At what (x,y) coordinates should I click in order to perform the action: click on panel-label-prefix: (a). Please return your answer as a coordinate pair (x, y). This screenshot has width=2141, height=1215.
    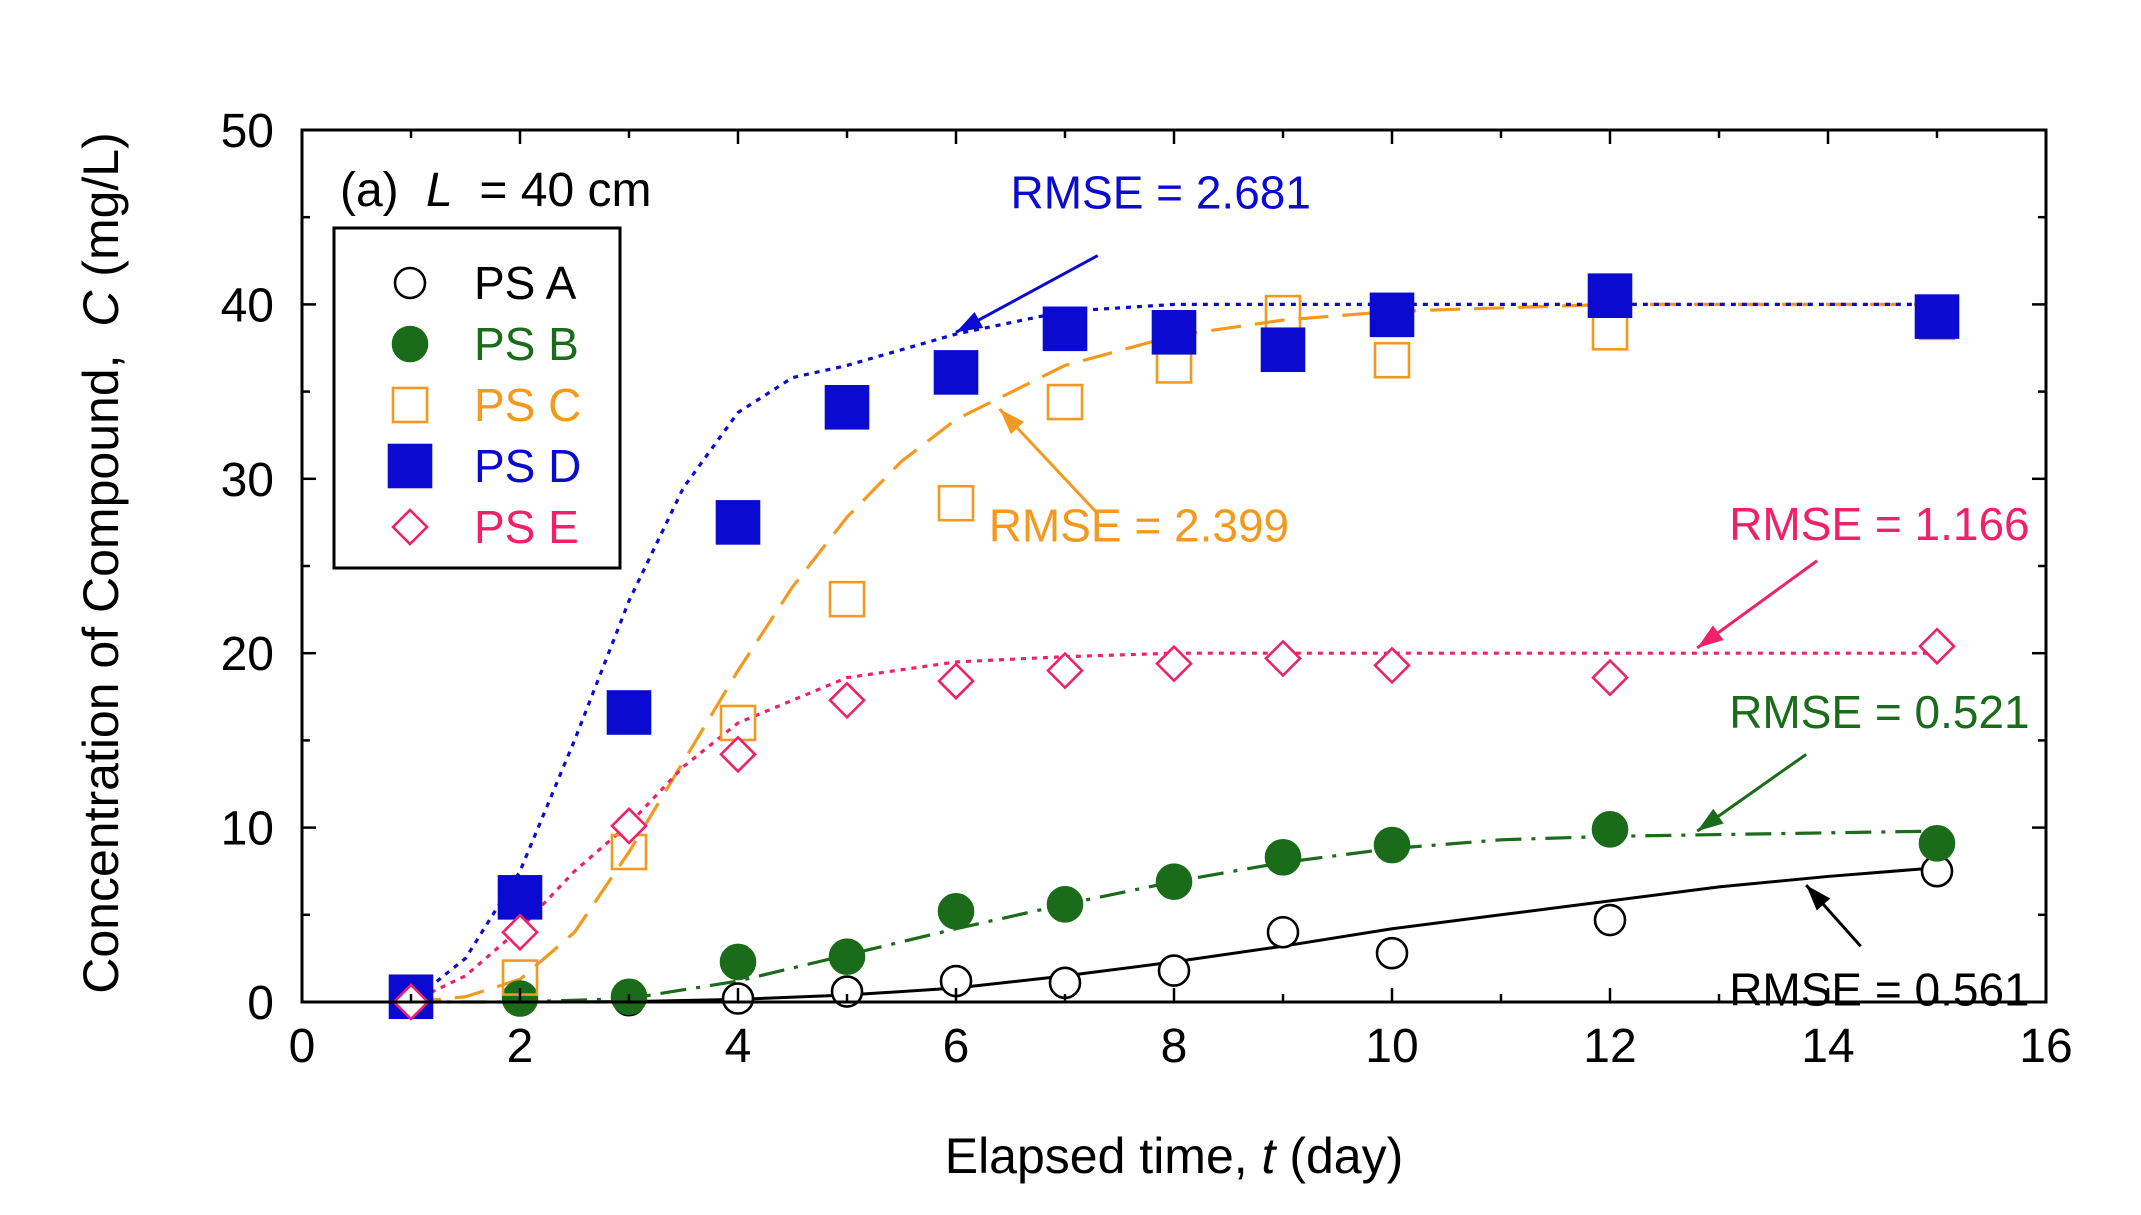
    Looking at the image, I should click on (369, 190).